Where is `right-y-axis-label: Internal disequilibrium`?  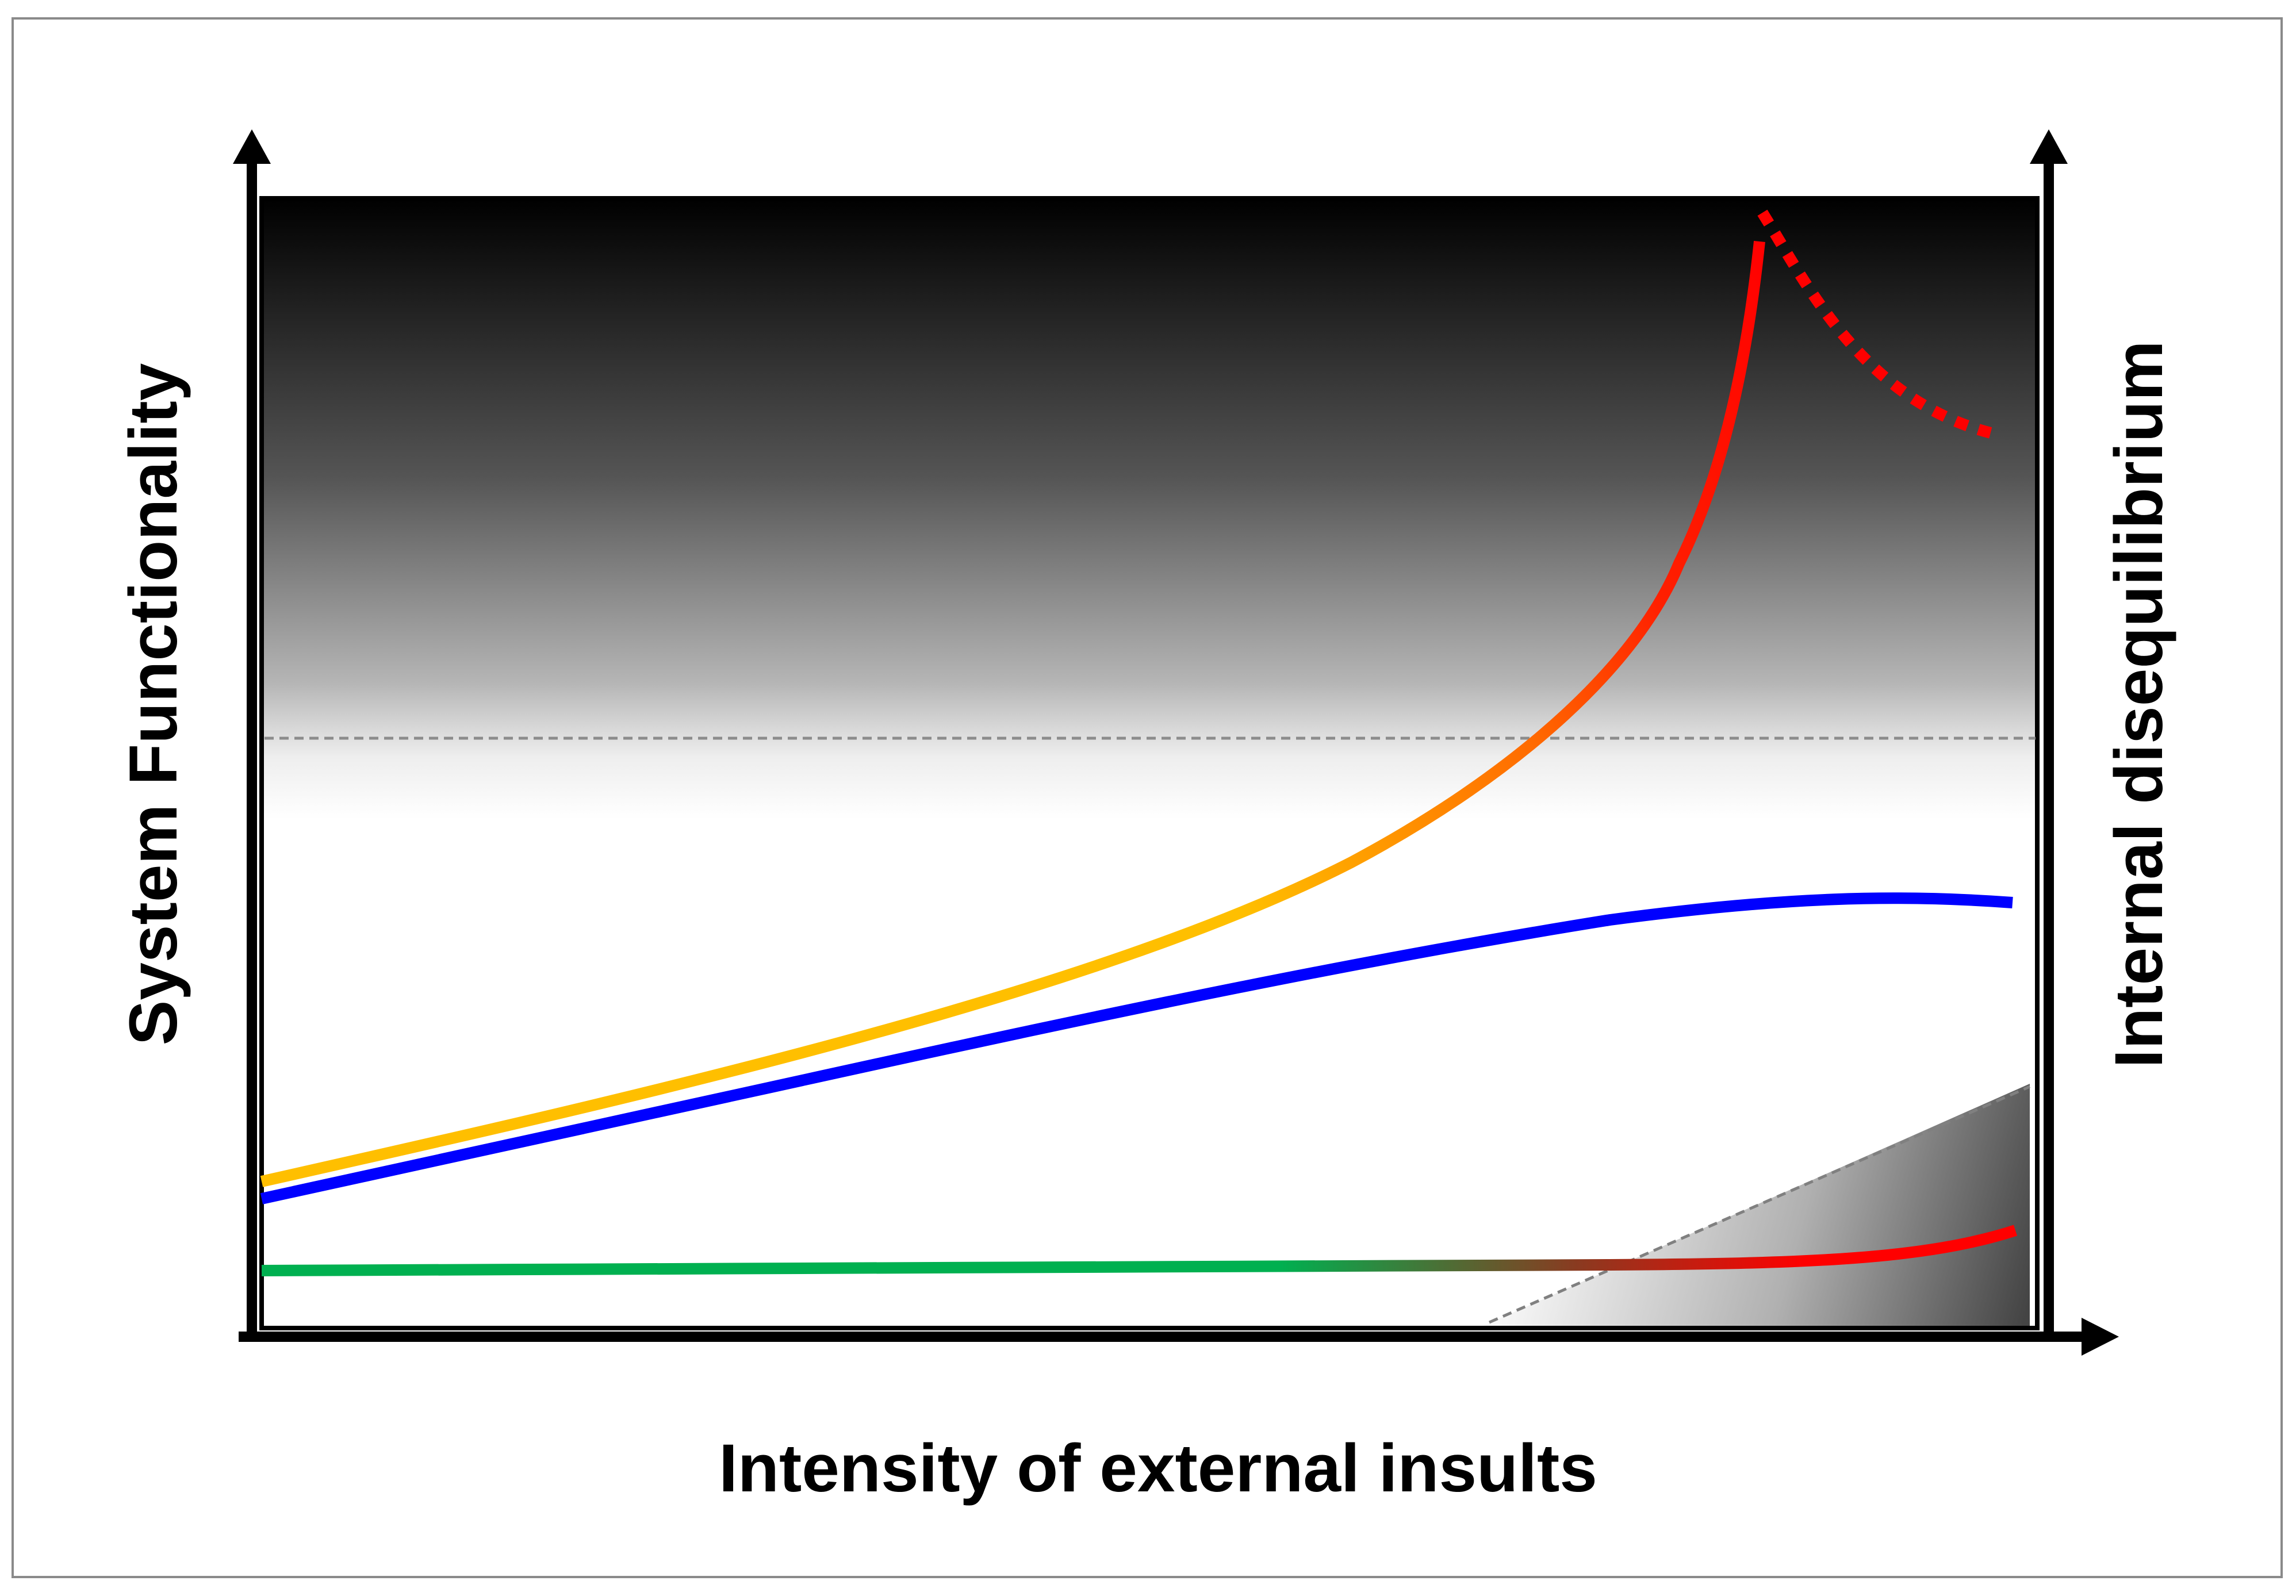
right-y-axis-label: Internal disequilibrium is located at coordinates (2139, 704).